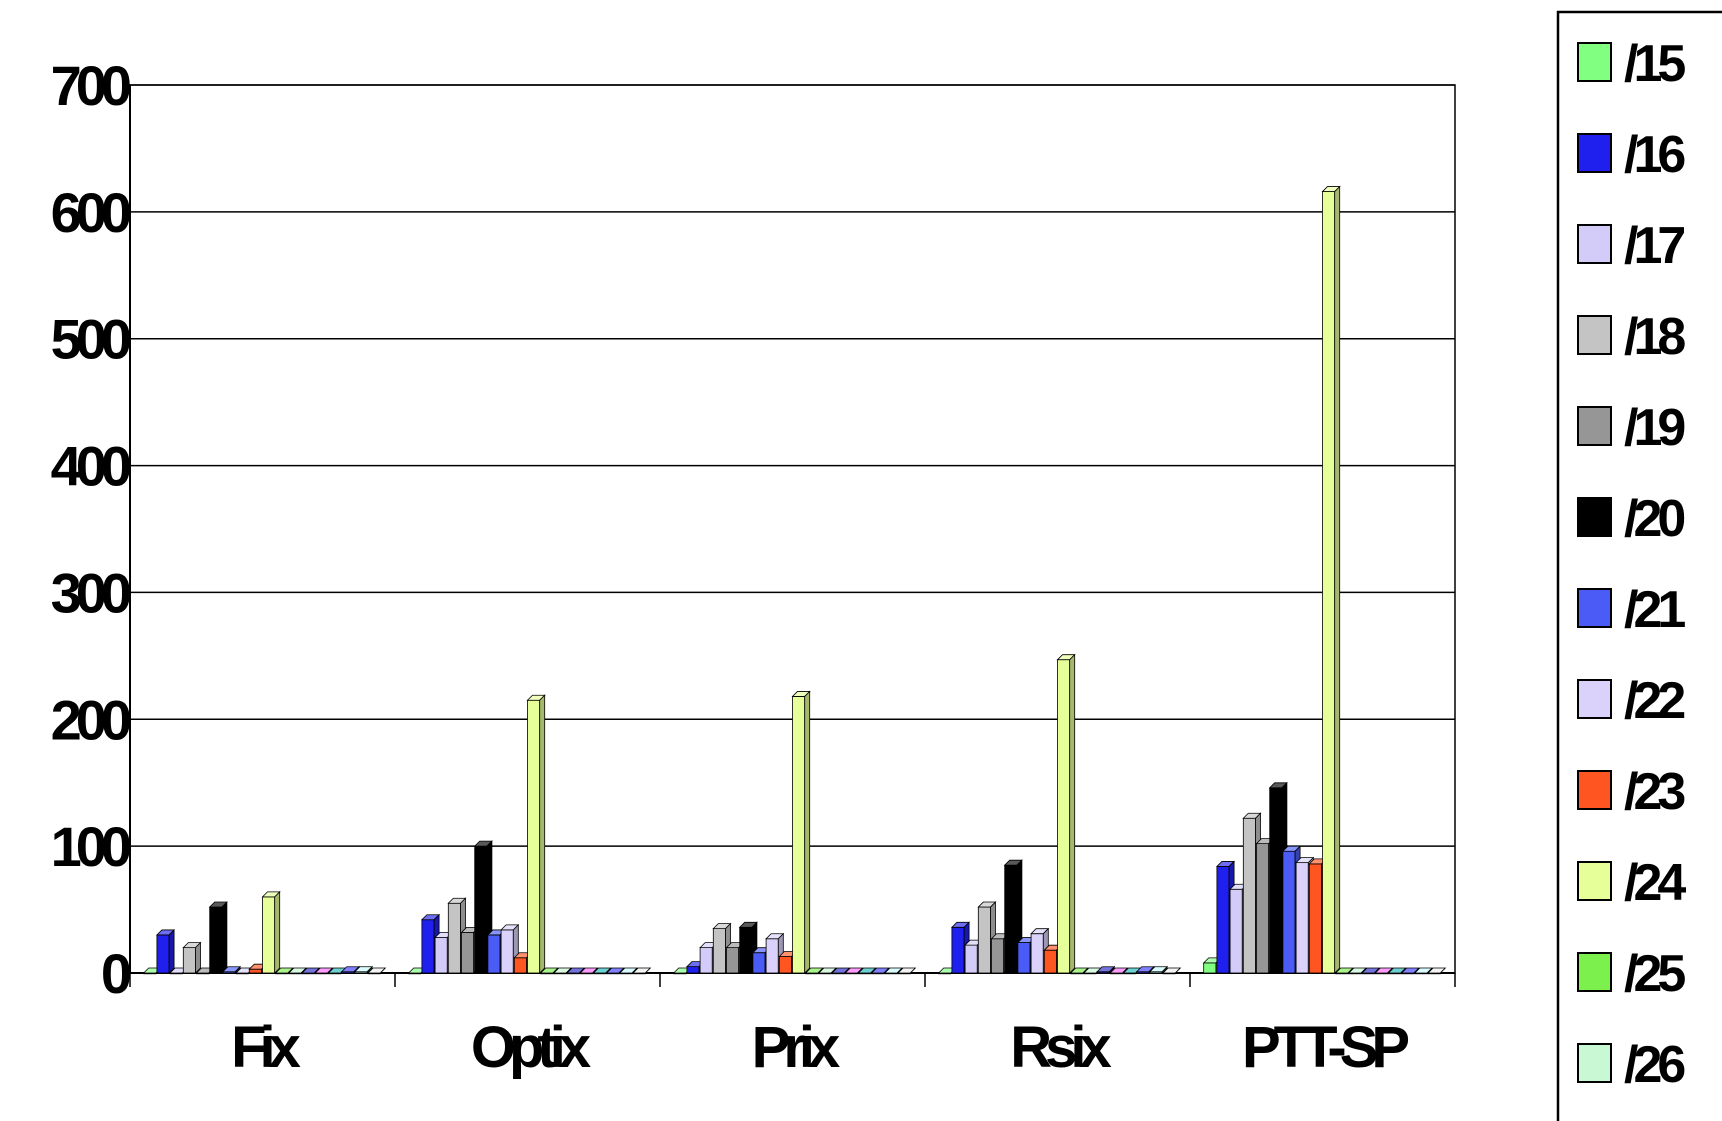 The height and width of the screenshot is (1121, 1722). I want to click on legend-label: /25, so click(1654, 974).